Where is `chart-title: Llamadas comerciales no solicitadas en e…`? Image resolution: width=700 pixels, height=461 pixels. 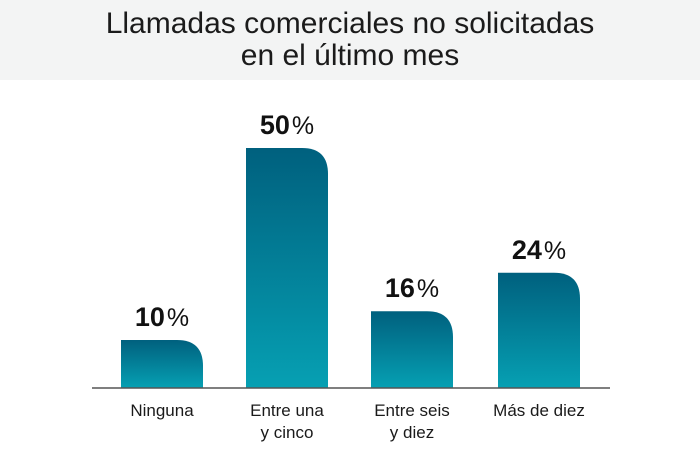 chart-title: Llamadas comerciales no solicitadas en e… is located at coordinates (350, 40).